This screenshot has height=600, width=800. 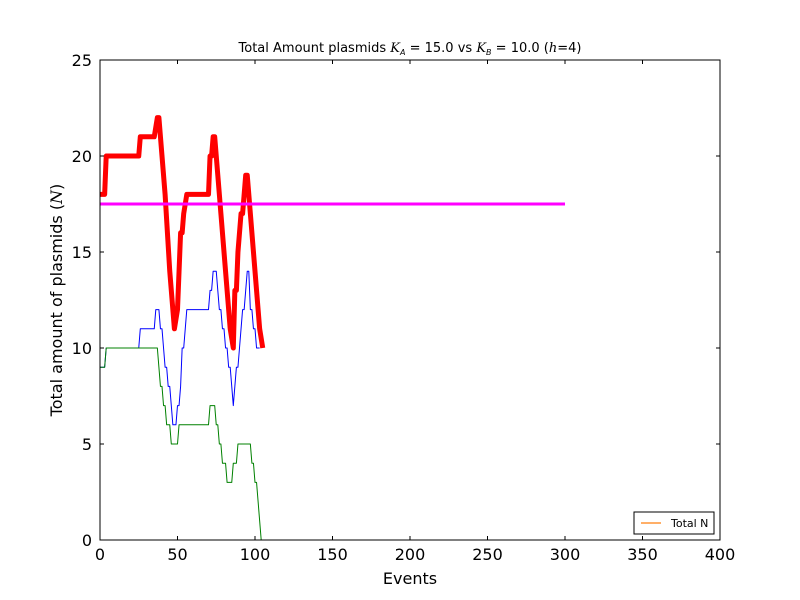 What do you see at coordinates (487, 554) in the screenshot?
I see `x-tick-label: 250` at bounding box center [487, 554].